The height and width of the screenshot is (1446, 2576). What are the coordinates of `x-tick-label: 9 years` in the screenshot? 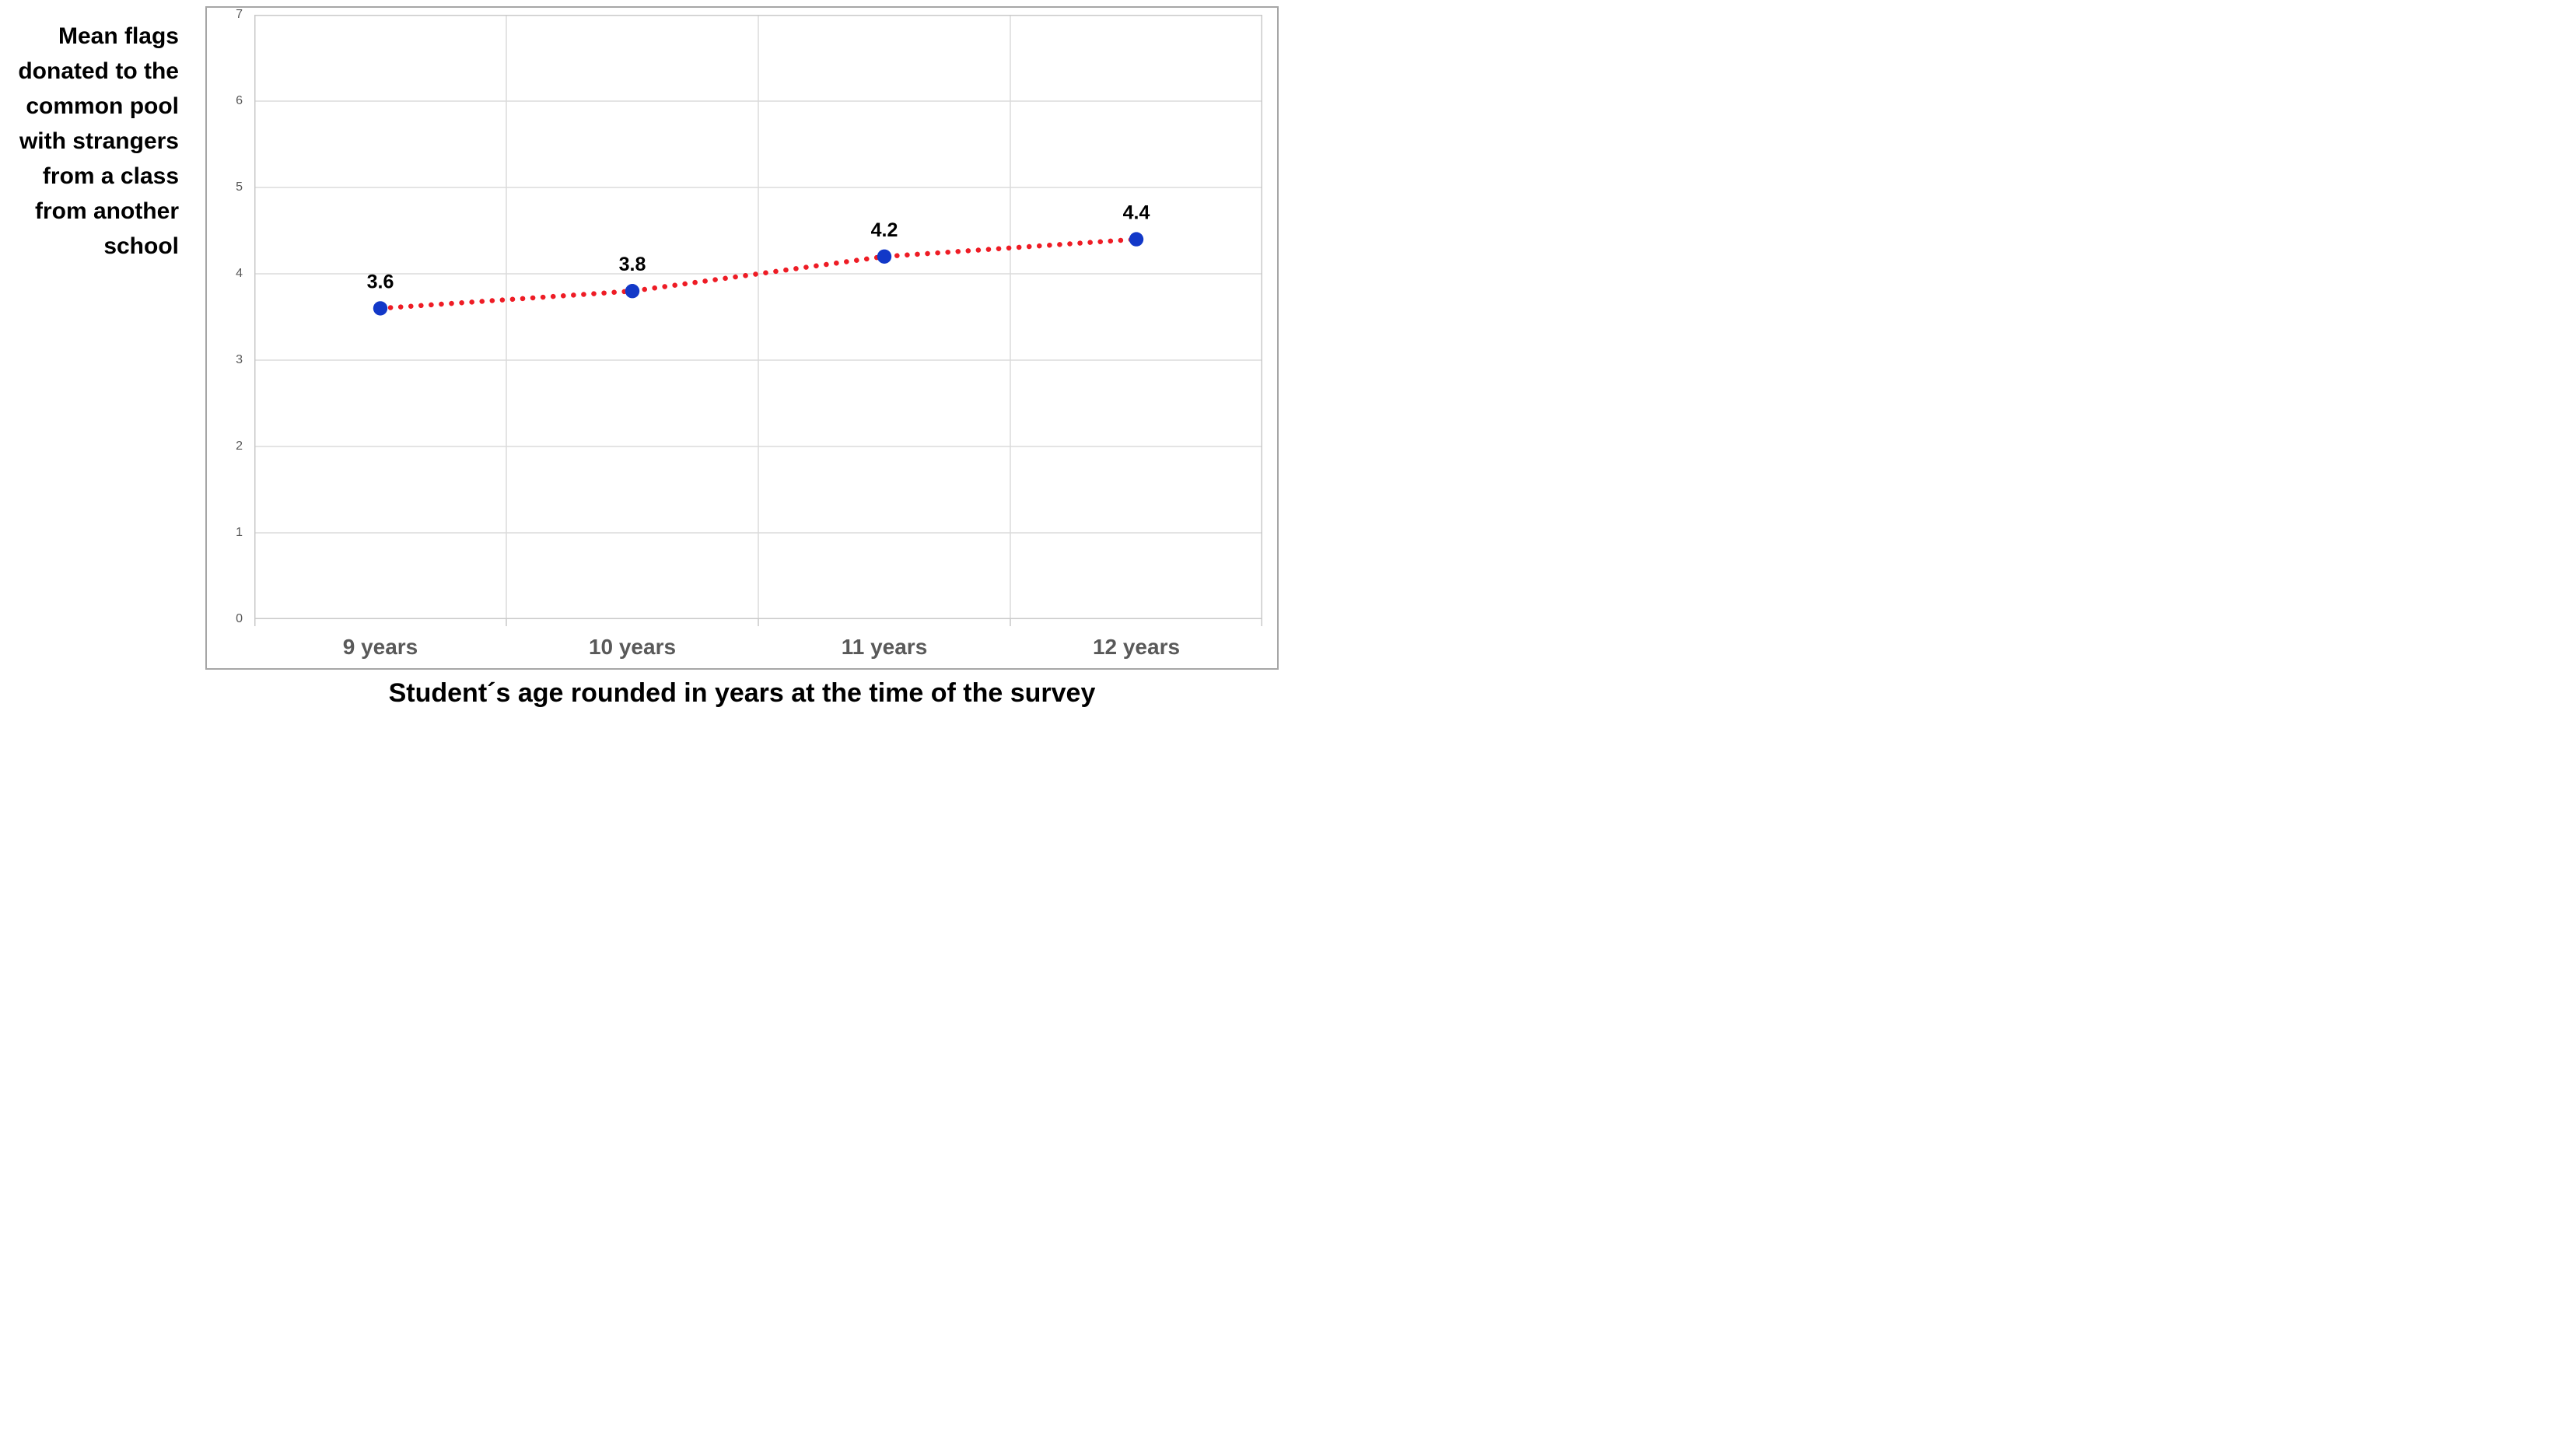 It's located at (380, 647).